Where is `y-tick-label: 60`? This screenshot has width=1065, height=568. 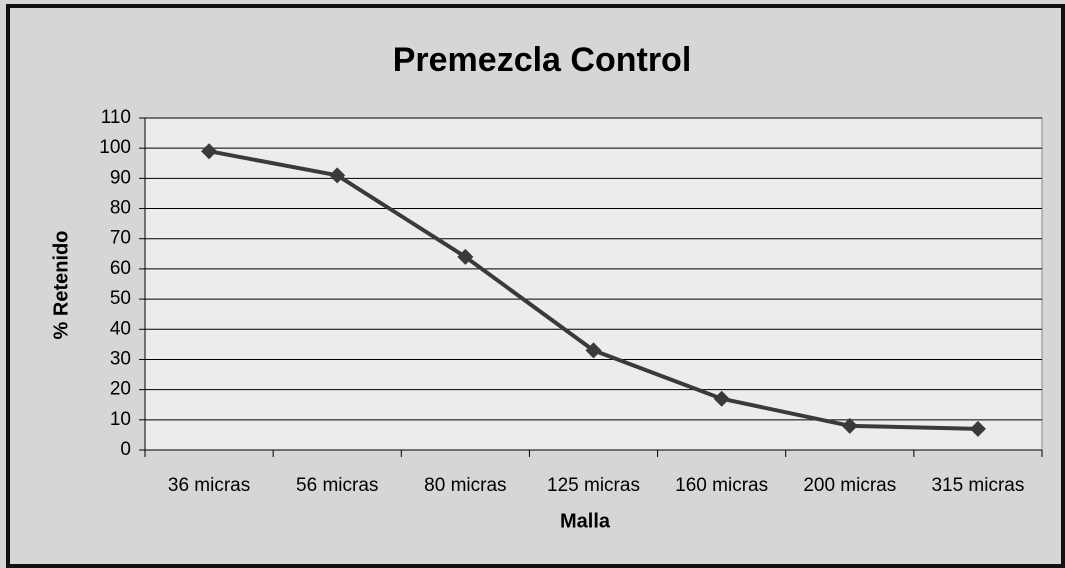
y-tick-label: 60 is located at coordinates (120, 268).